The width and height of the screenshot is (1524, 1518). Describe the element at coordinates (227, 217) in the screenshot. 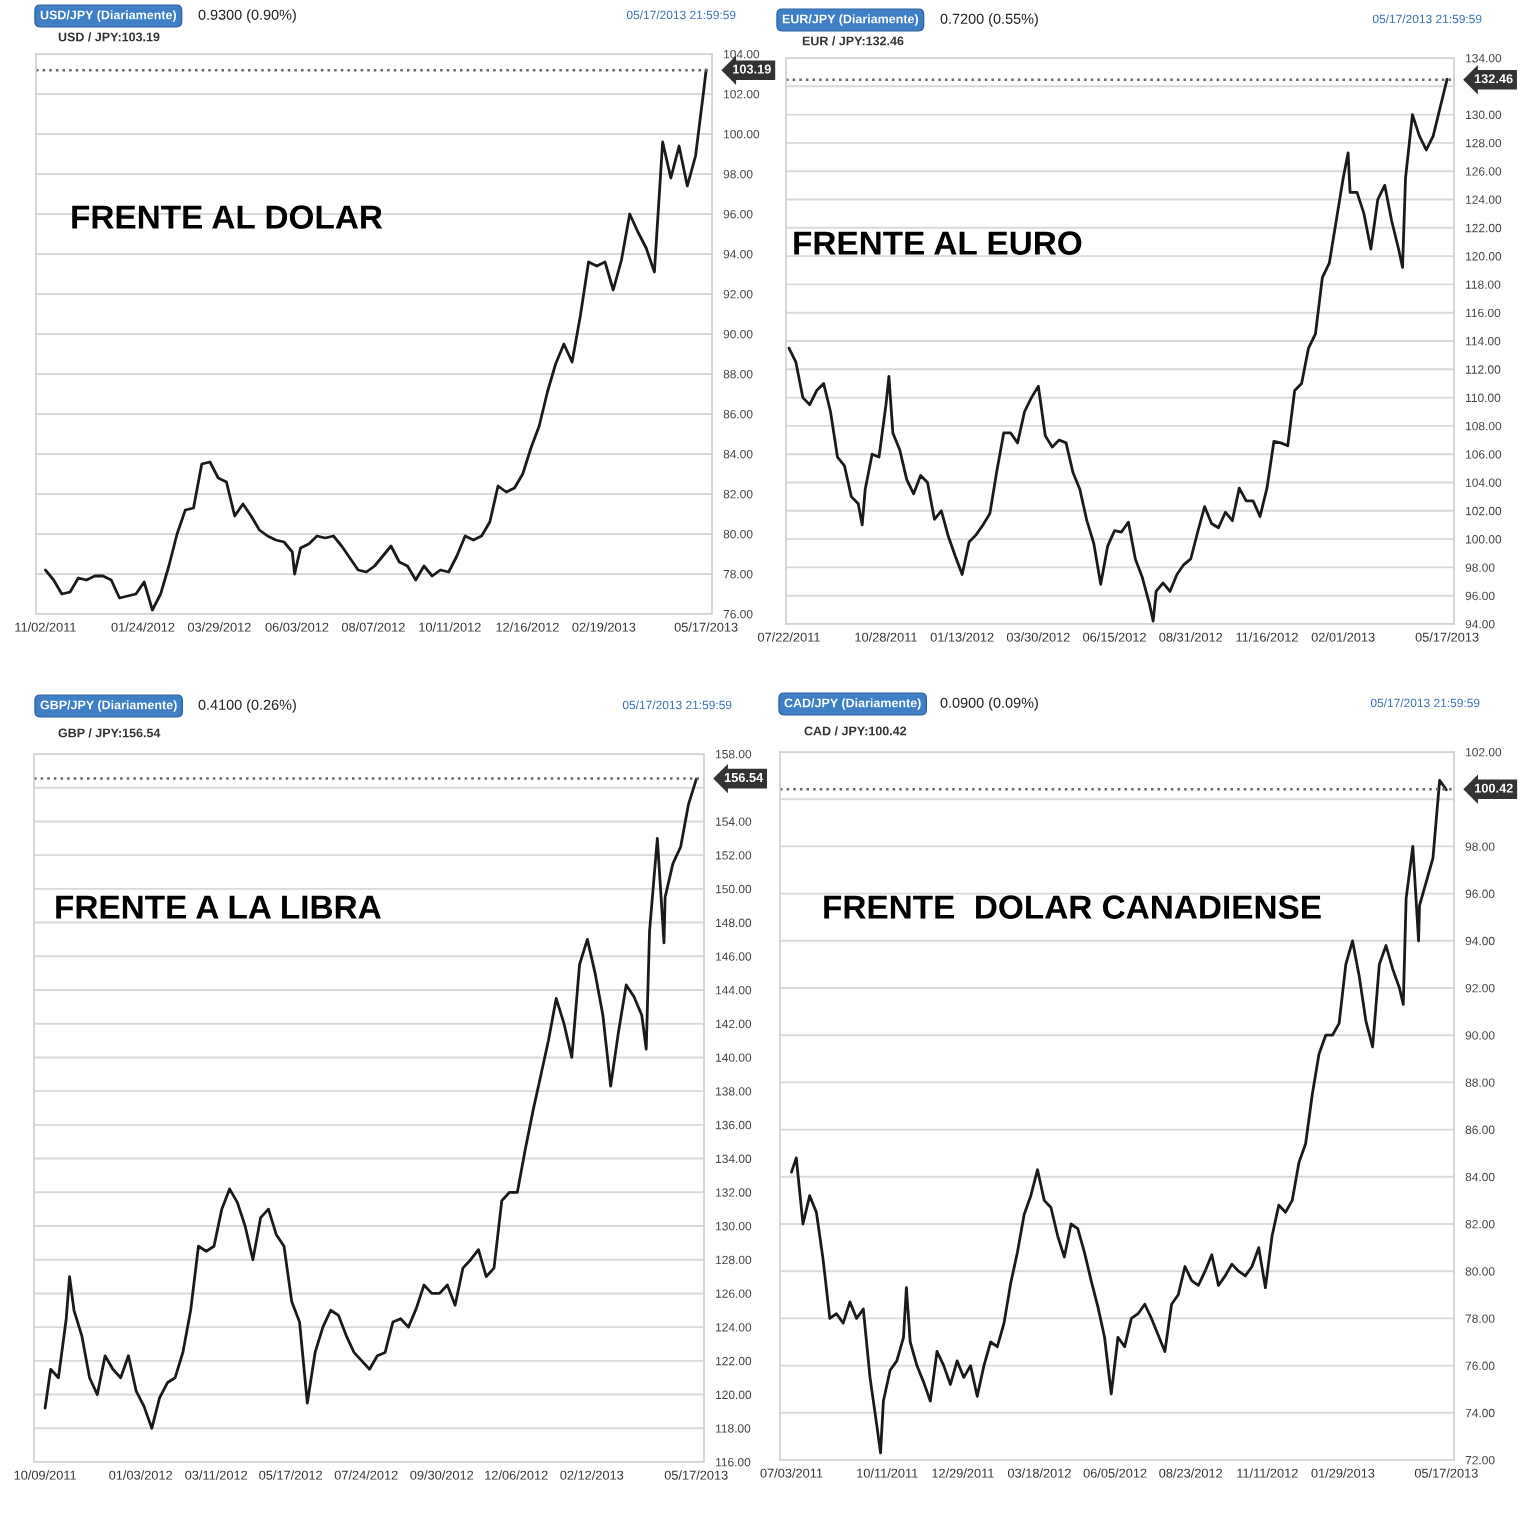

I see `annotation: FRENTE AL DOLAR` at that location.